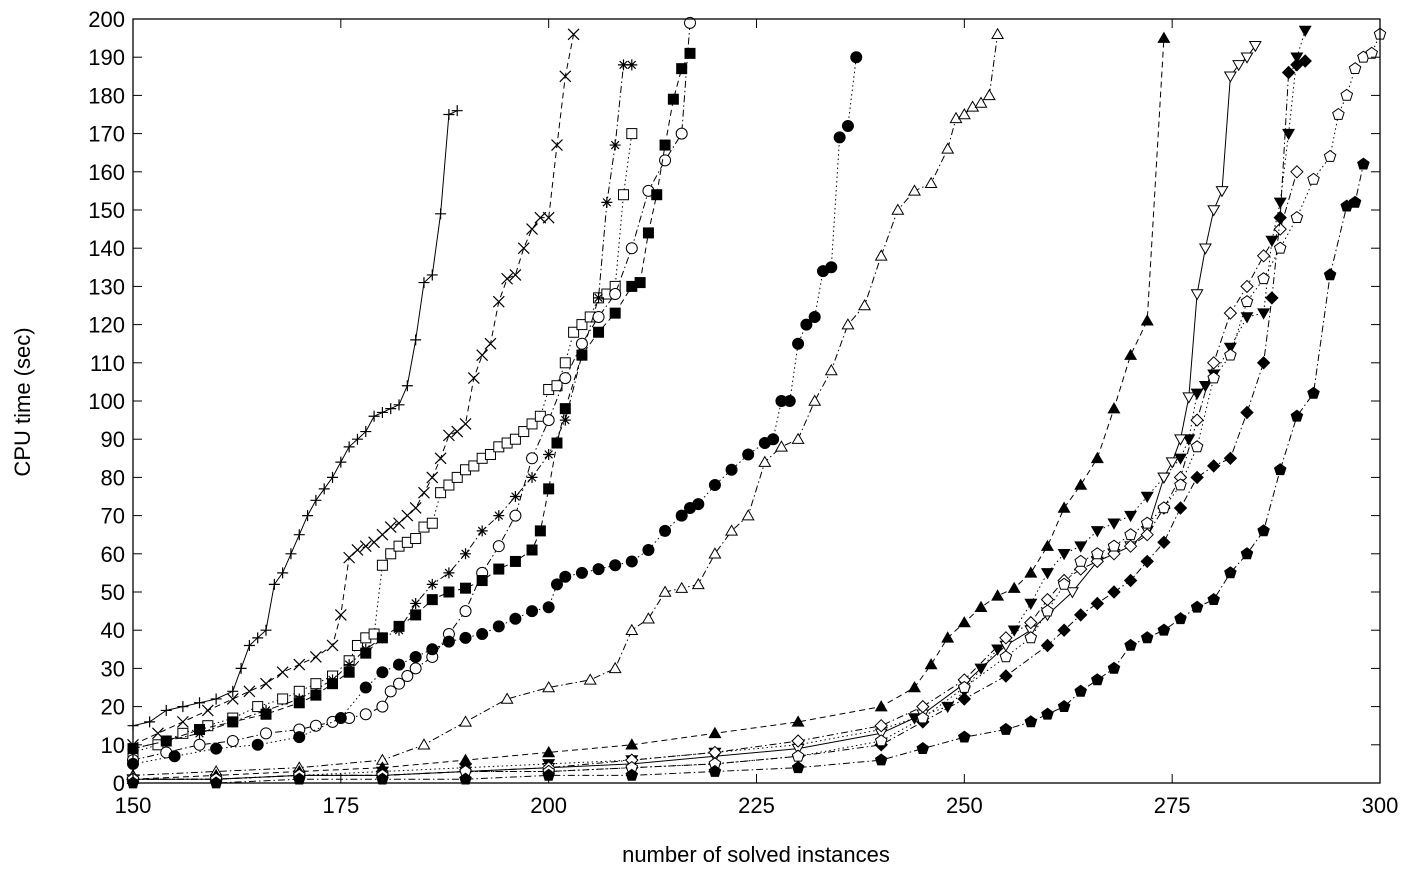 Image resolution: width=1416 pixels, height=869 pixels. I want to click on x-tick-label: 300, so click(1380, 805).